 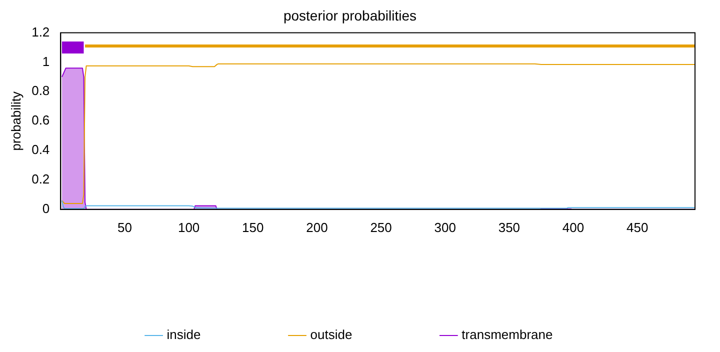 What do you see at coordinates (41, 32) in the screenshot?
I see `y-tick-label: 1.2` at bounding box center [41, 32].